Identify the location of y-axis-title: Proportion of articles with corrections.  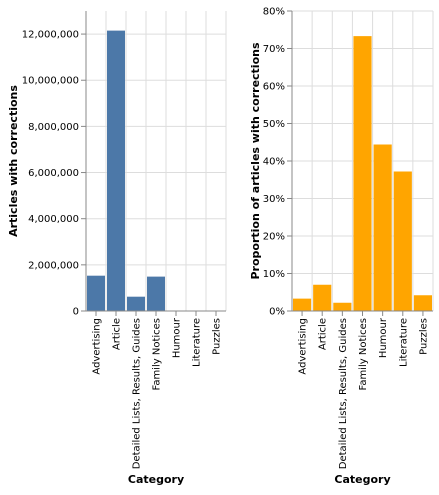
(255, 161).